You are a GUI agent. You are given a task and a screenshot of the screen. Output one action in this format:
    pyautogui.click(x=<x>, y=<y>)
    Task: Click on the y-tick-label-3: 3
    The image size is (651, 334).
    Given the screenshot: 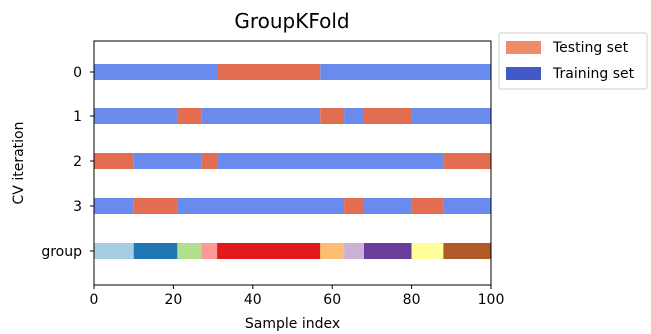 What is the action you would take?
    pyautogui.click(x=77, y=207)
    